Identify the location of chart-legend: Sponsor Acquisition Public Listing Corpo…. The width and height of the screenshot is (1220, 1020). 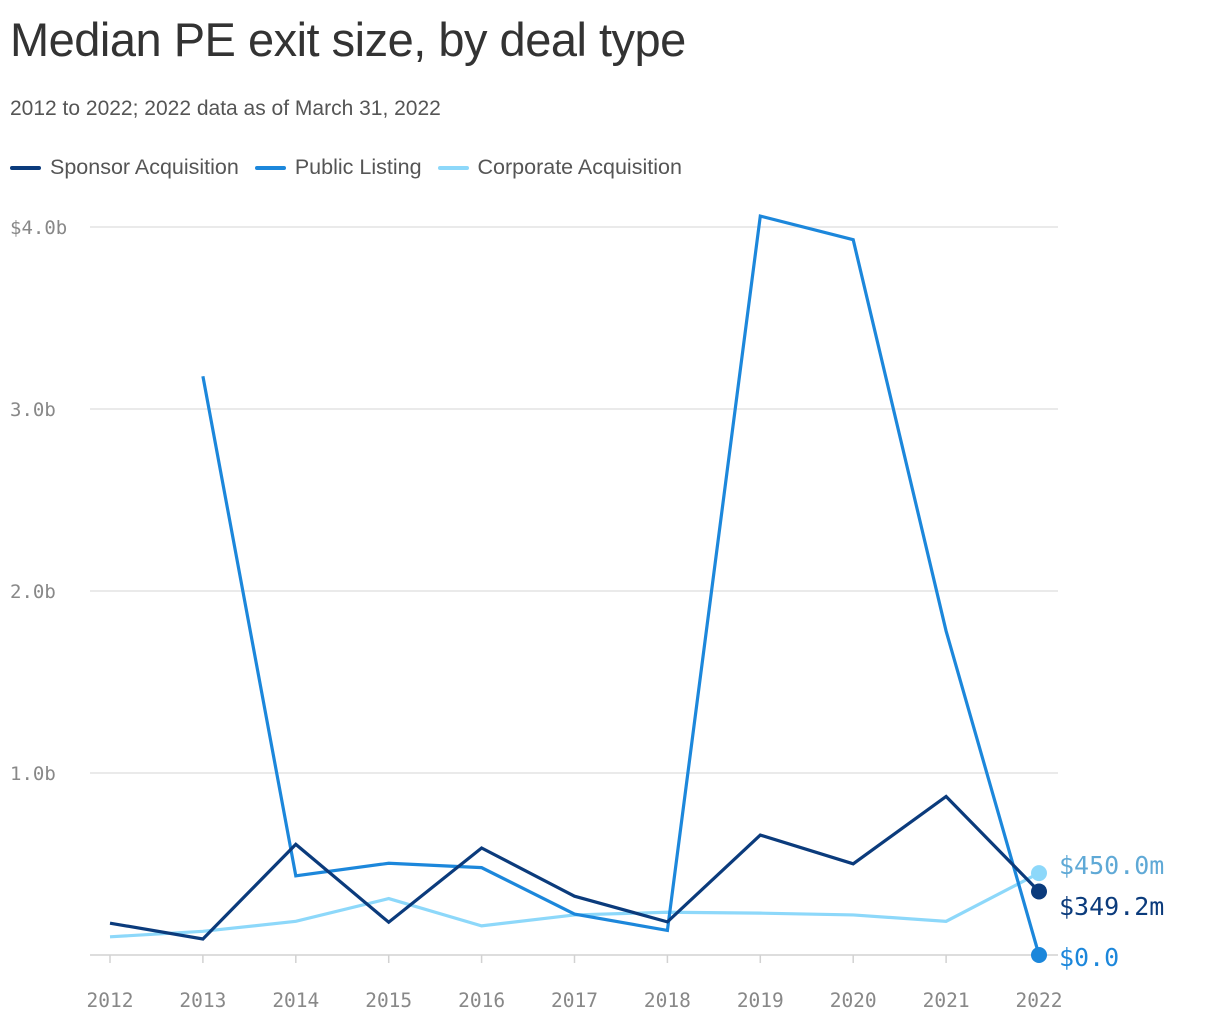
(354, 167).